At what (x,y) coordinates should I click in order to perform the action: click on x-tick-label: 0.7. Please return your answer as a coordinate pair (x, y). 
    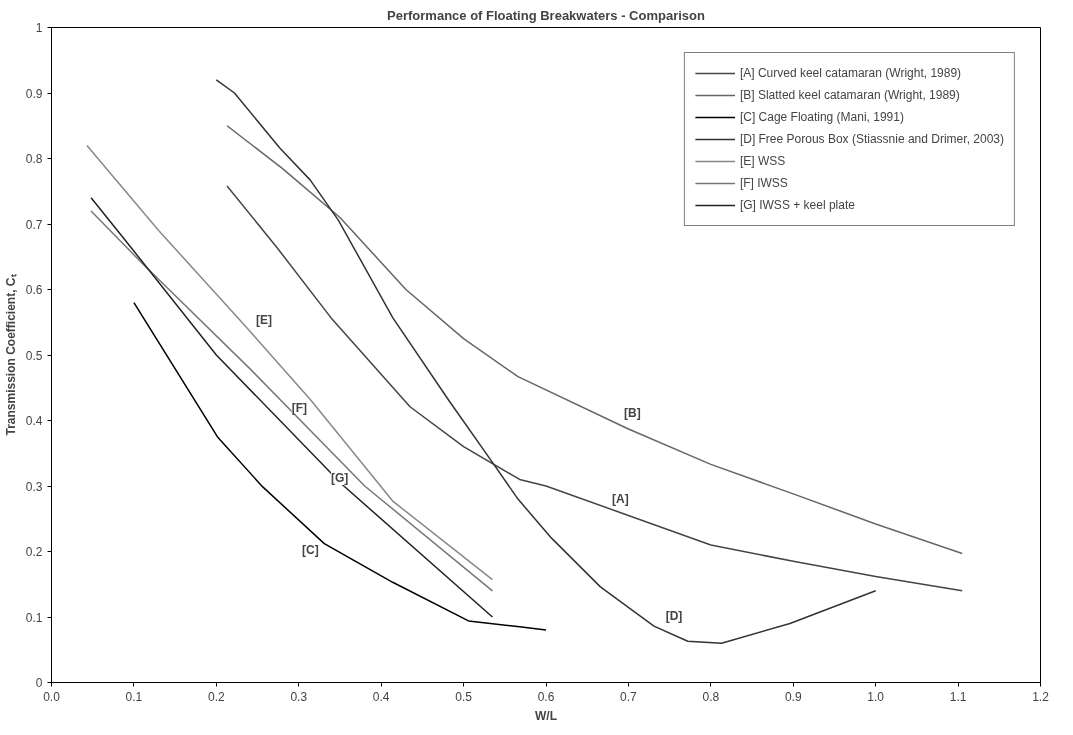
    Looking at the image, I should click on (629, 696).